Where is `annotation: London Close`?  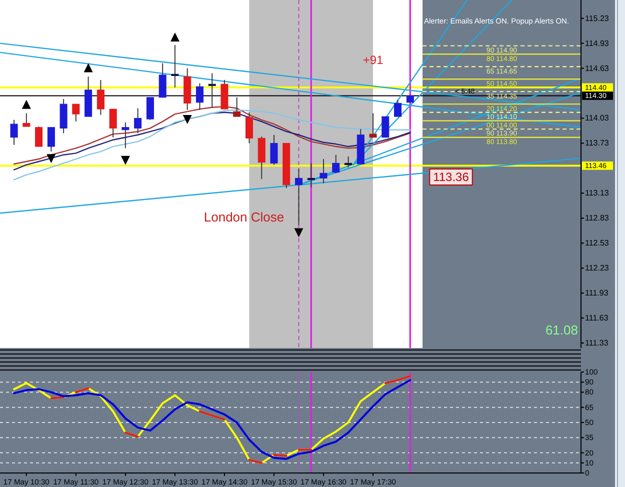
annotation: London Close is located at coordinates (244, 217).